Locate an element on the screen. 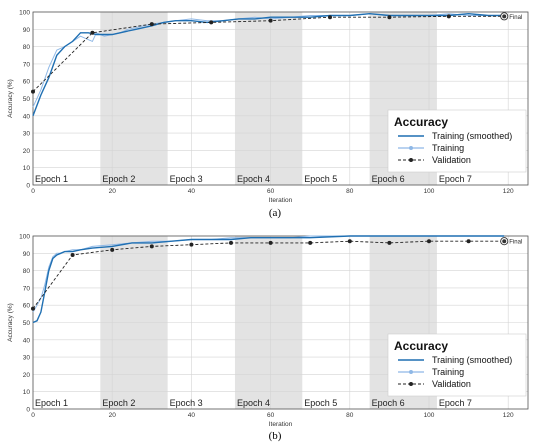  caption-a: (a) is located at coordinates (275, 213).